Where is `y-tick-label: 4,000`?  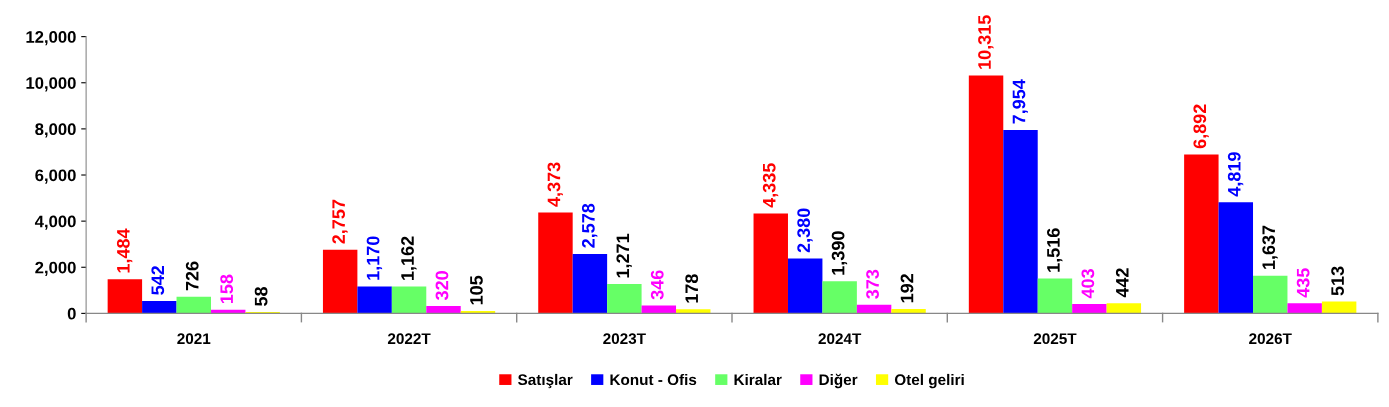
y-tick-label: 4,000 is located at coordinates (55, 222).